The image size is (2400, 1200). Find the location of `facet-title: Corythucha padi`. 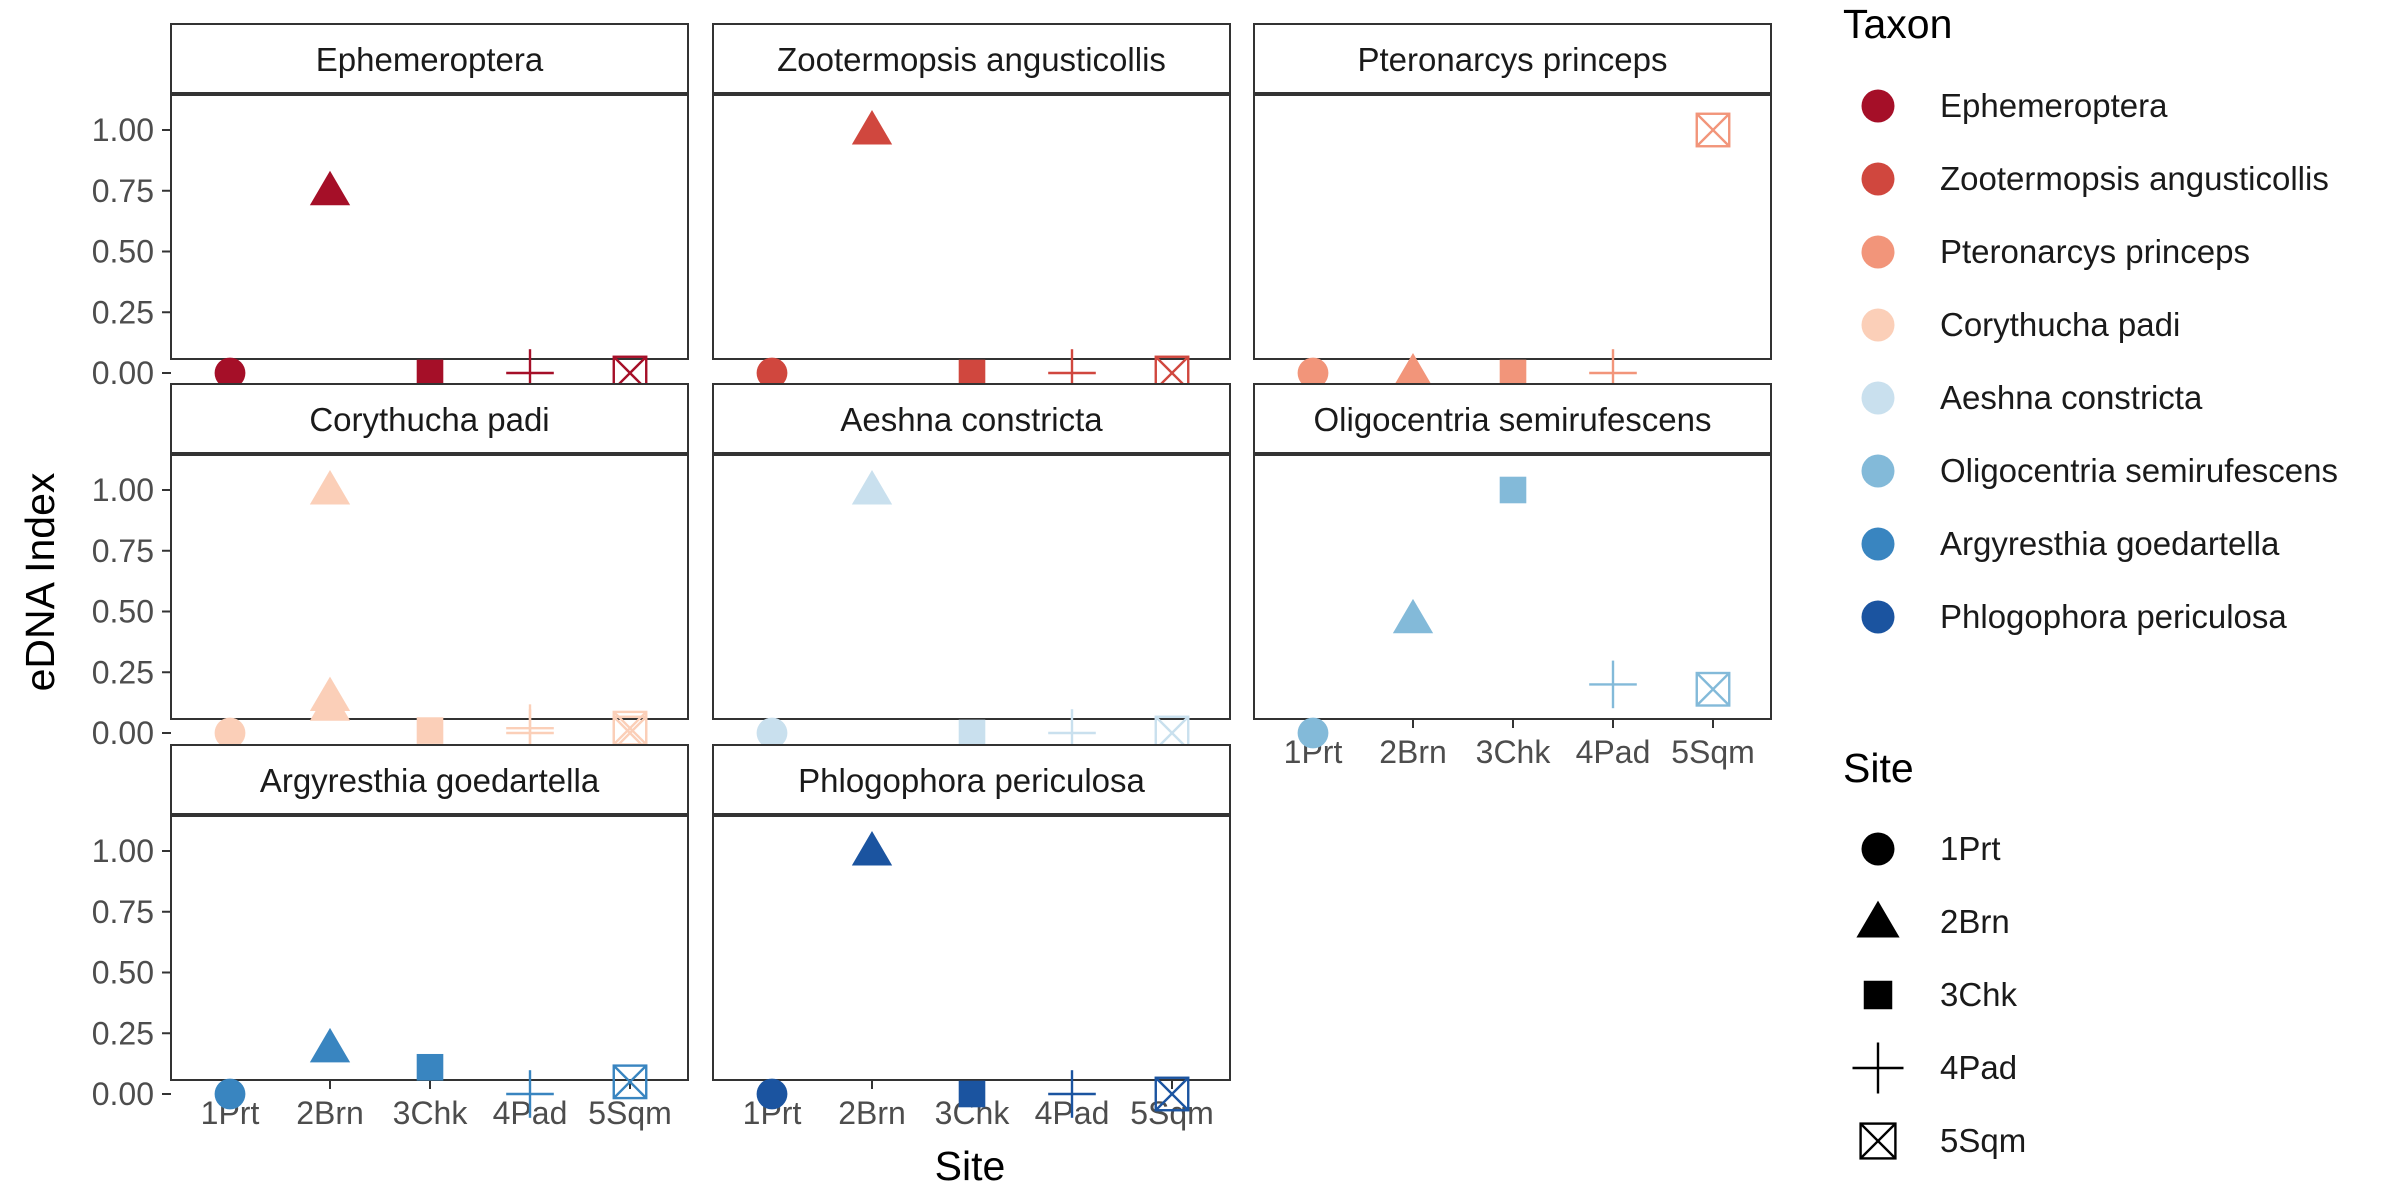

facet-title: Corythucha padi is located at coordinates (429, 419).